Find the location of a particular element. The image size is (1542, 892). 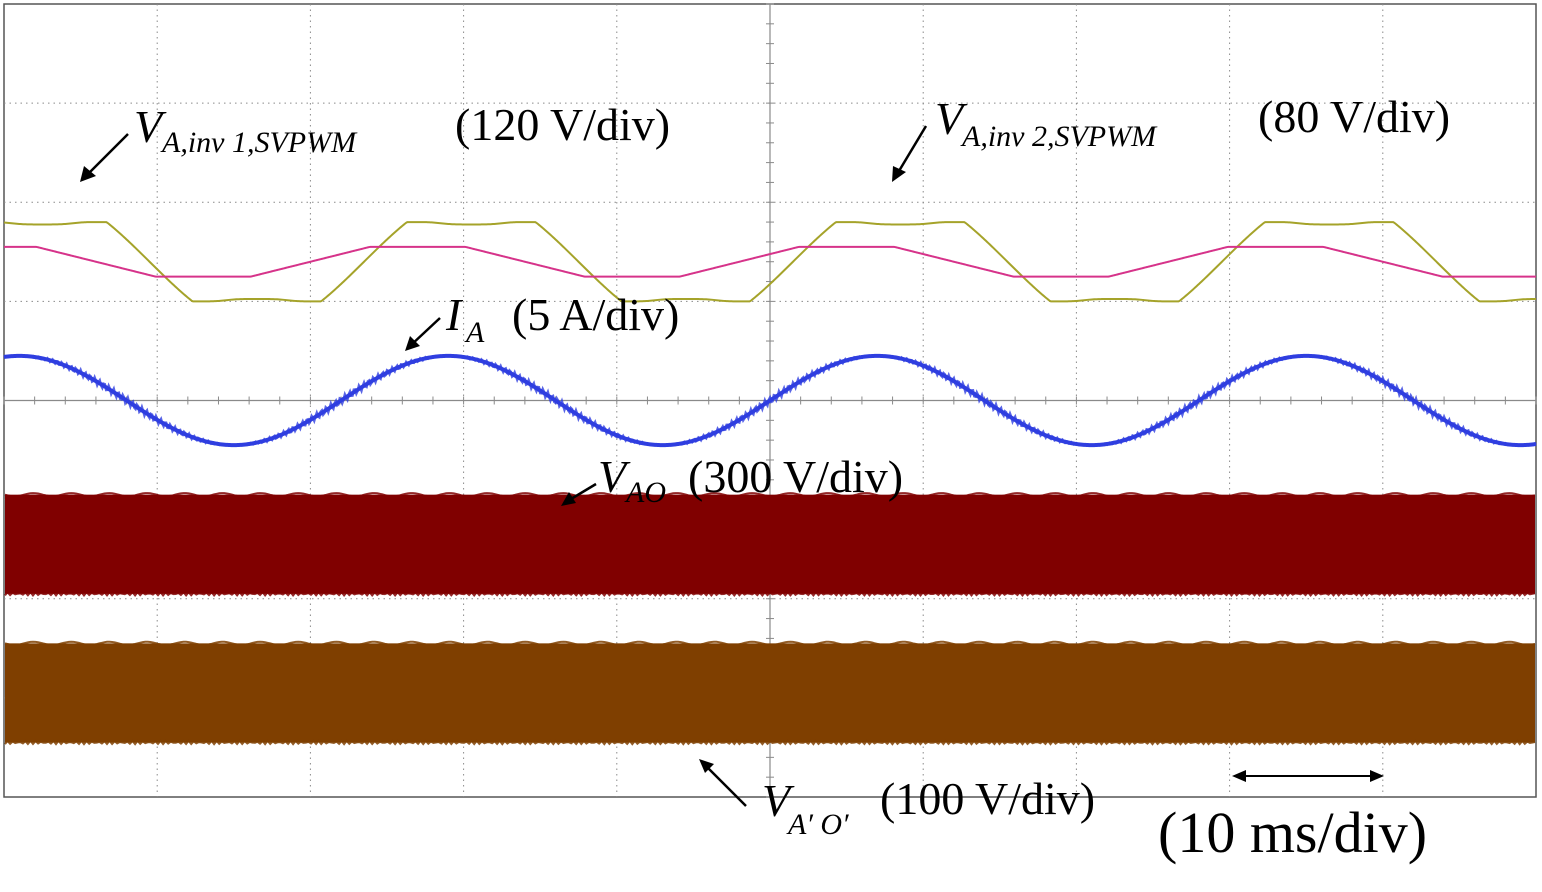

label-vapop-scale: (100 V/div) is located at coordinates (987, 798).